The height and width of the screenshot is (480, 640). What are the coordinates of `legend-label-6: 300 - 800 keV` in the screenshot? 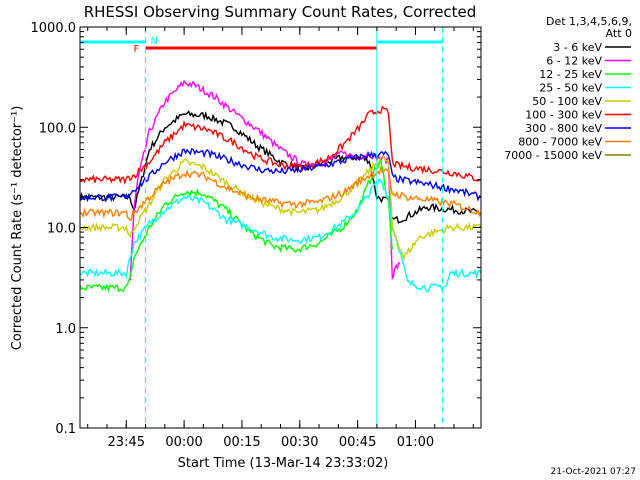 It's located at (563, 128).